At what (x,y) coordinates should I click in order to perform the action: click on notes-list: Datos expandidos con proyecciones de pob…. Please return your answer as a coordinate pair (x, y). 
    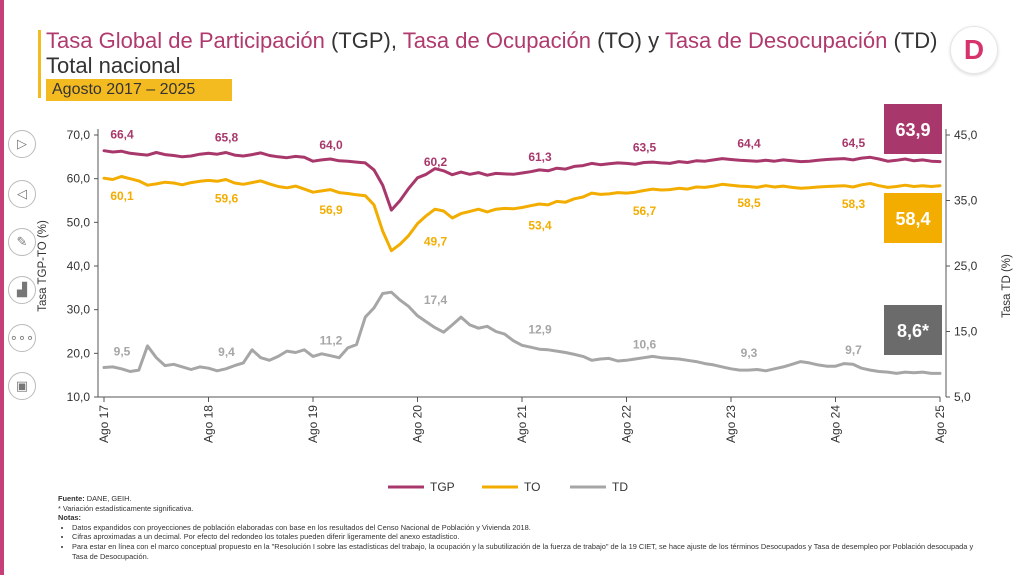
    Looking at the image, I should click on (518, 542).